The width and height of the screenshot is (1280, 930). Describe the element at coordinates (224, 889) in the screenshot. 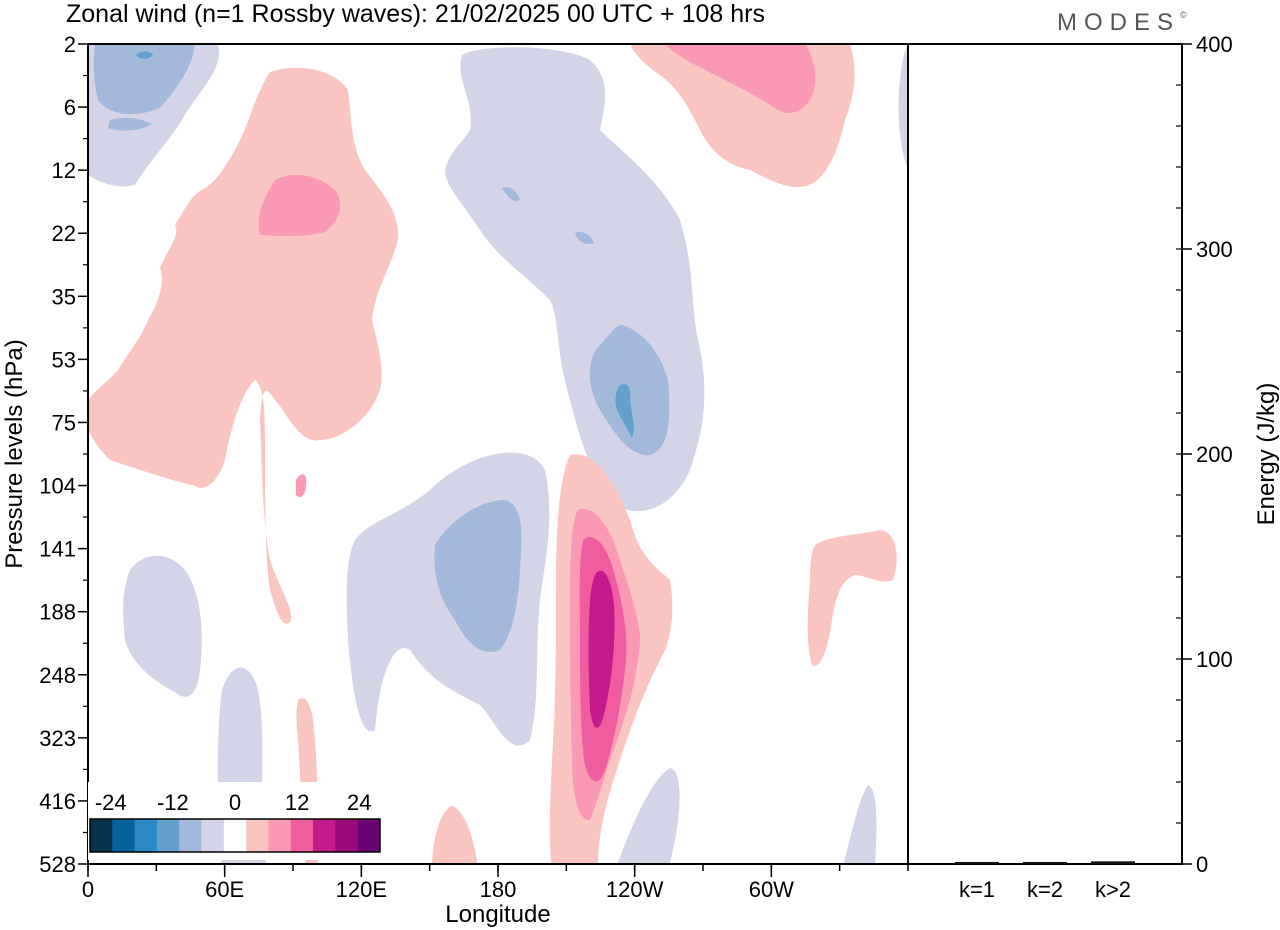

I see `x-tick-label: 60E` at that location.